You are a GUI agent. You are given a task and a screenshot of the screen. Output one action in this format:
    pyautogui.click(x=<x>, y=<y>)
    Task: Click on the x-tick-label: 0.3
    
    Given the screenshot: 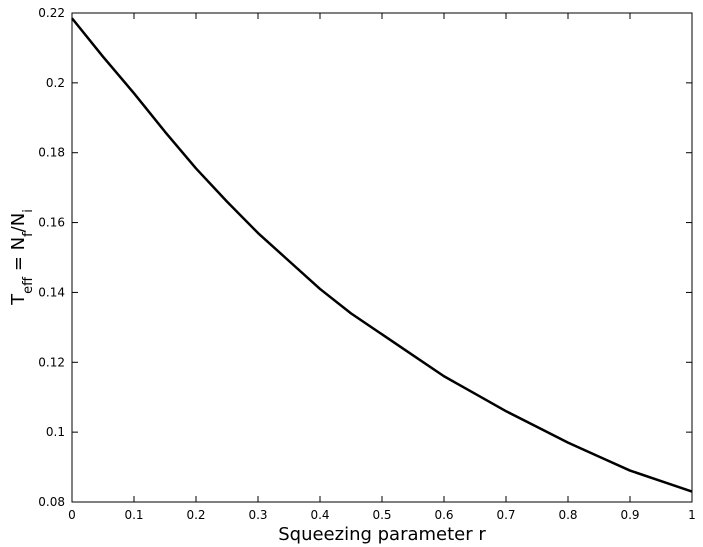 What is the action you would take?
    pyautogui.click(x=257, y=515)
    